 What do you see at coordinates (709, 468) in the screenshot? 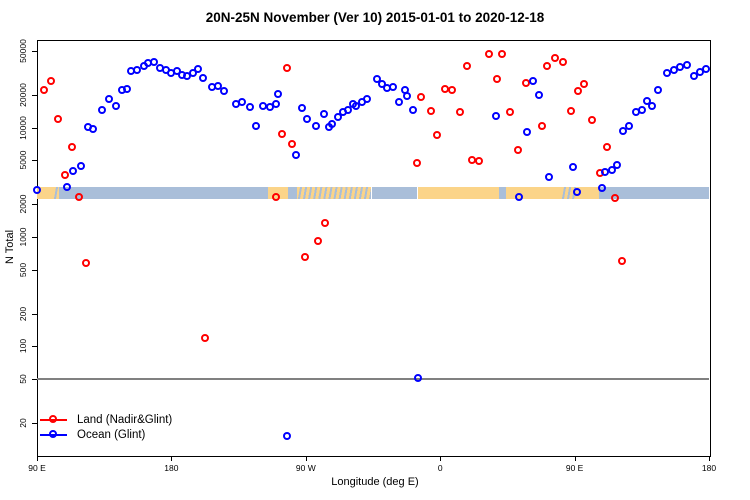
I see `x-tick-label: 180` at bounding box center [709, 468].